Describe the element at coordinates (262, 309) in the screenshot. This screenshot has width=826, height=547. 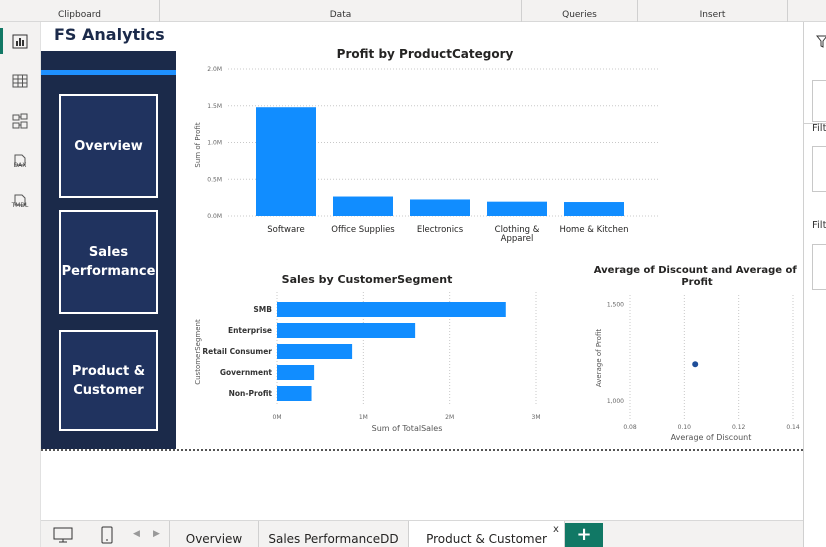
I see `y-tick-label: SMB` at that location.